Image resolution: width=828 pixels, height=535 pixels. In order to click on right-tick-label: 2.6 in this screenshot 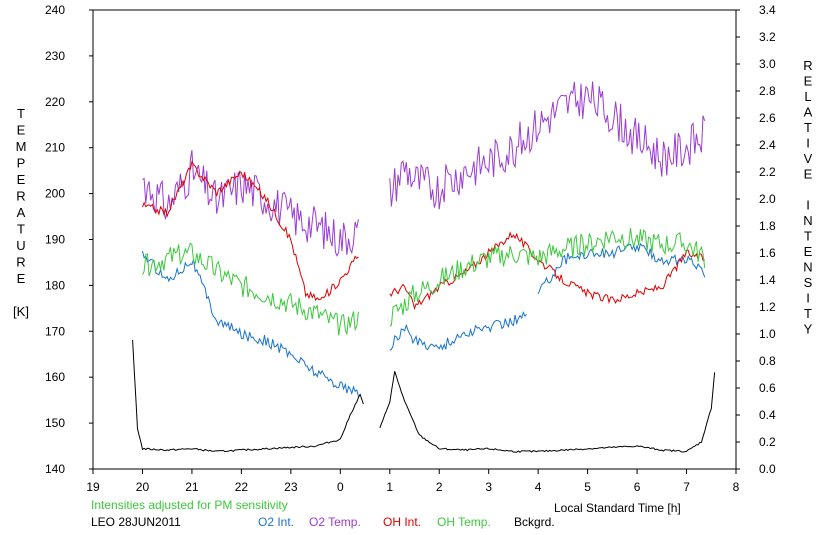, I will do `click(767, 118)`.